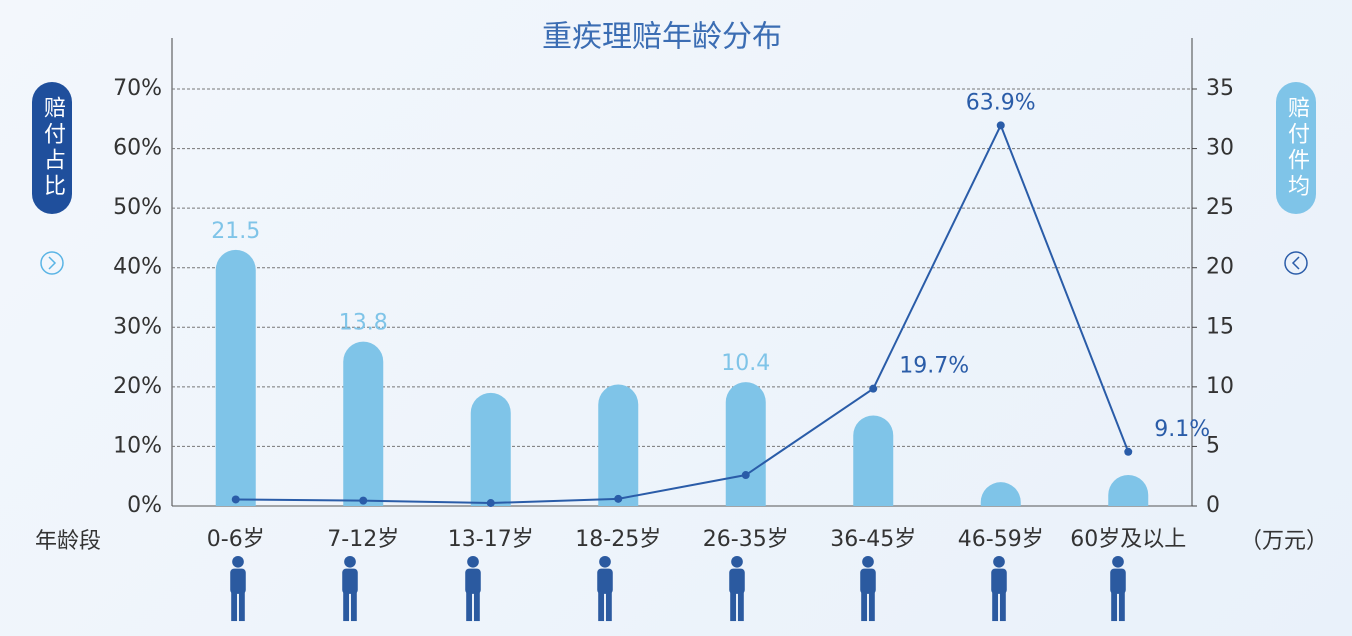 The image size is (1352, 636). Describe the element at coordinates (363, 323) in the screenshot. I see `bar-value-label: 13.8` at that location.